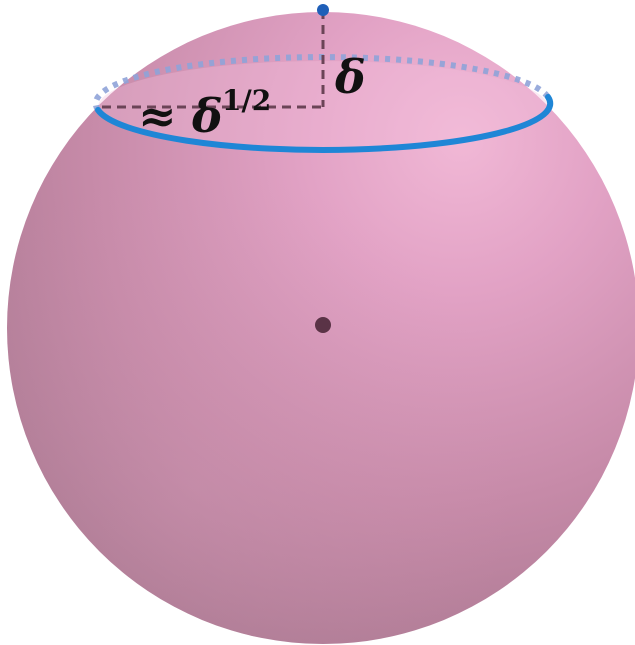  What do you see at coordinates (350, 77) in the screenshot?
I see `height-label: δ` at bounding box center [350, 77].